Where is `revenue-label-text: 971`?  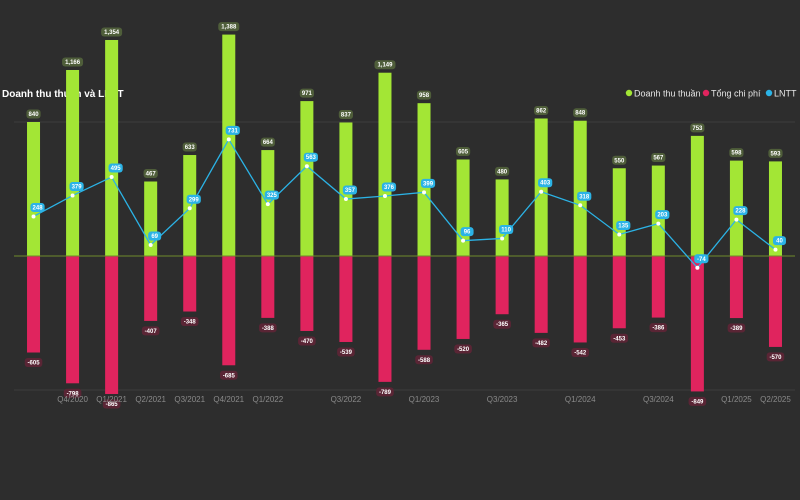
revenue-label-text: 971 is located at coordinates (307, 94).